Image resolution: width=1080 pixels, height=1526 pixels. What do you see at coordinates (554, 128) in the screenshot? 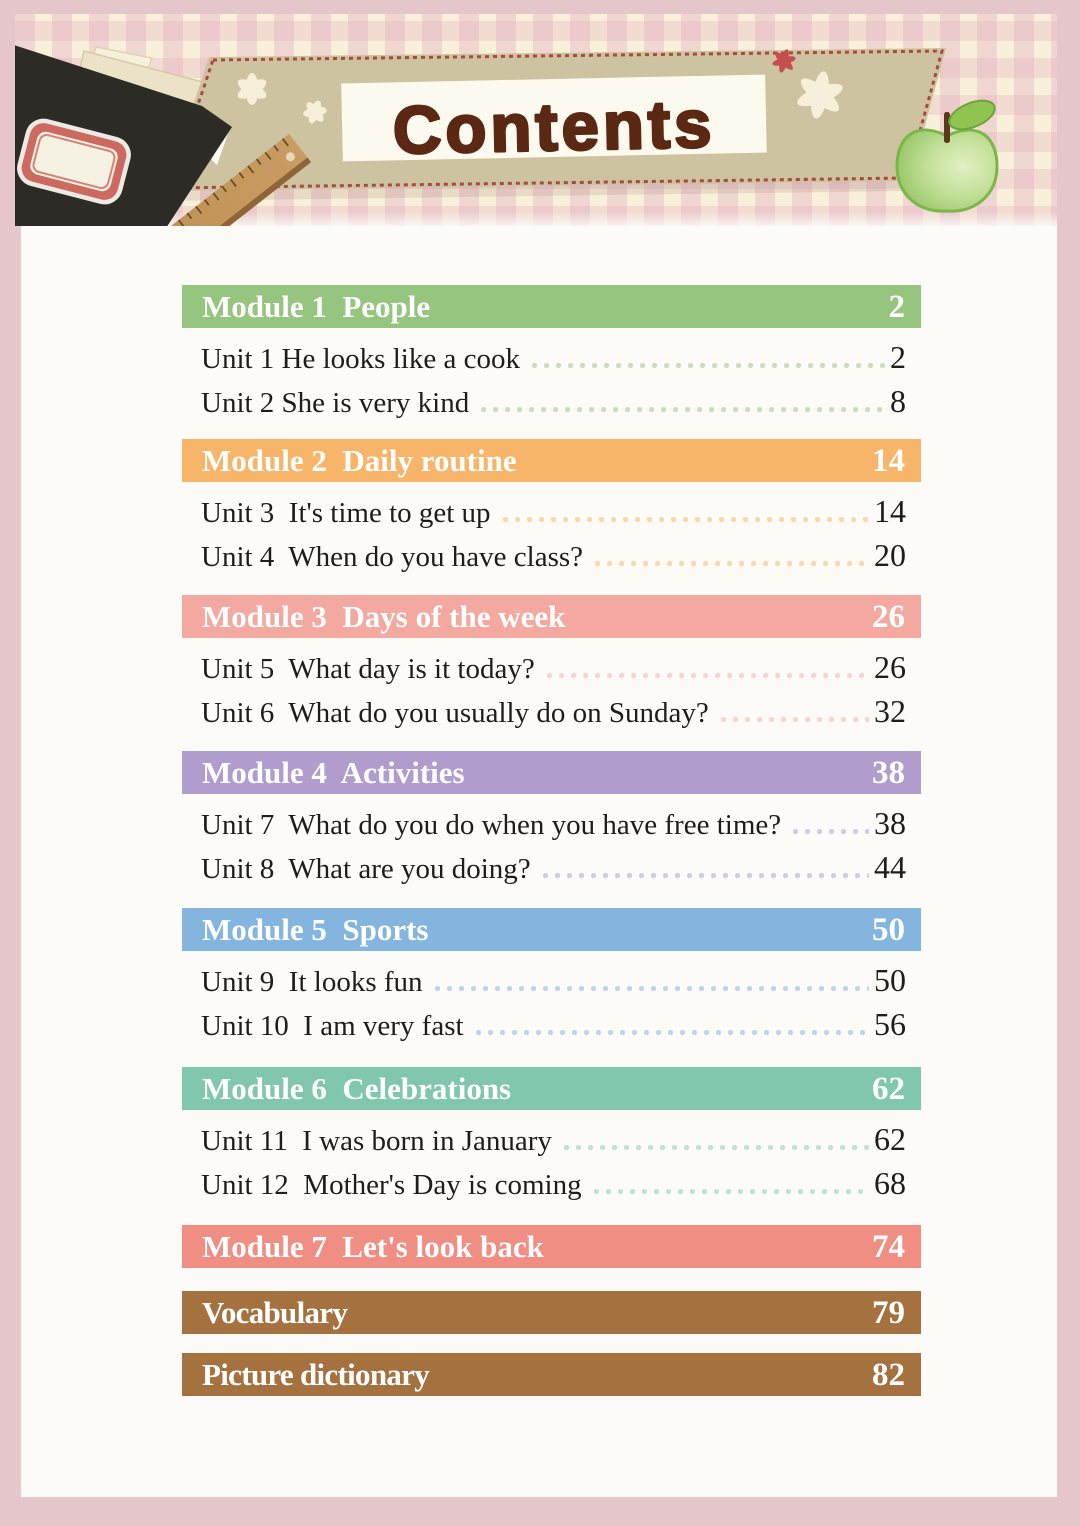
I see `svg-text: Contents` at bounding box center [554, 128].